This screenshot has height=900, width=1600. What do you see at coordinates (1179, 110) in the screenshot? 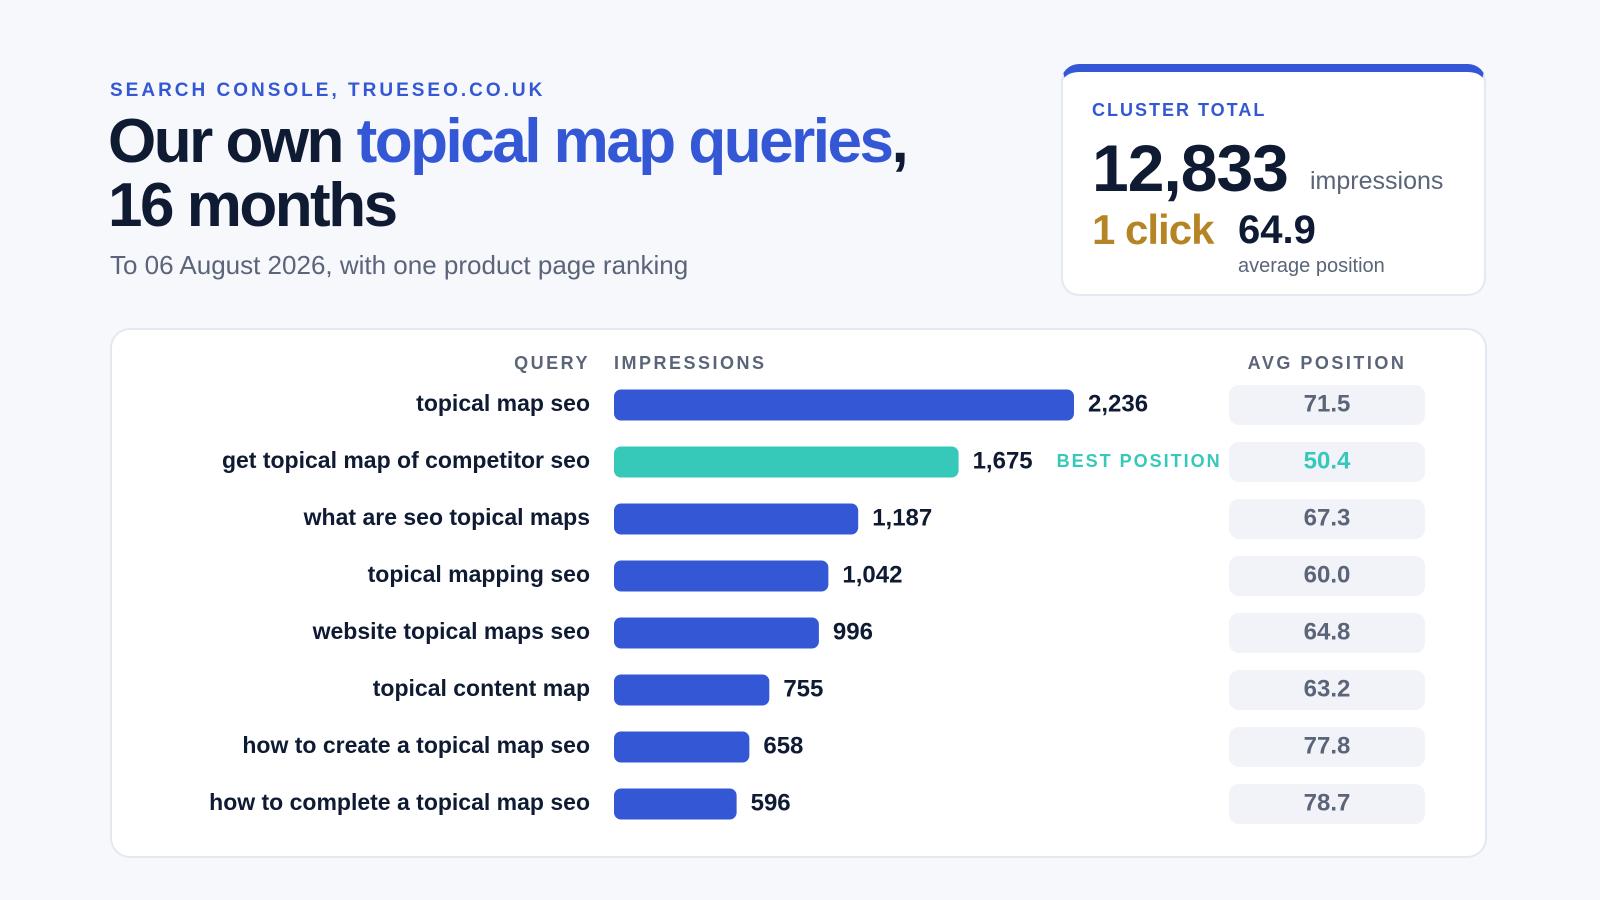
I see `cluster-total-label: CLUSTER TOTAL` at bounding box center [1179, 110].